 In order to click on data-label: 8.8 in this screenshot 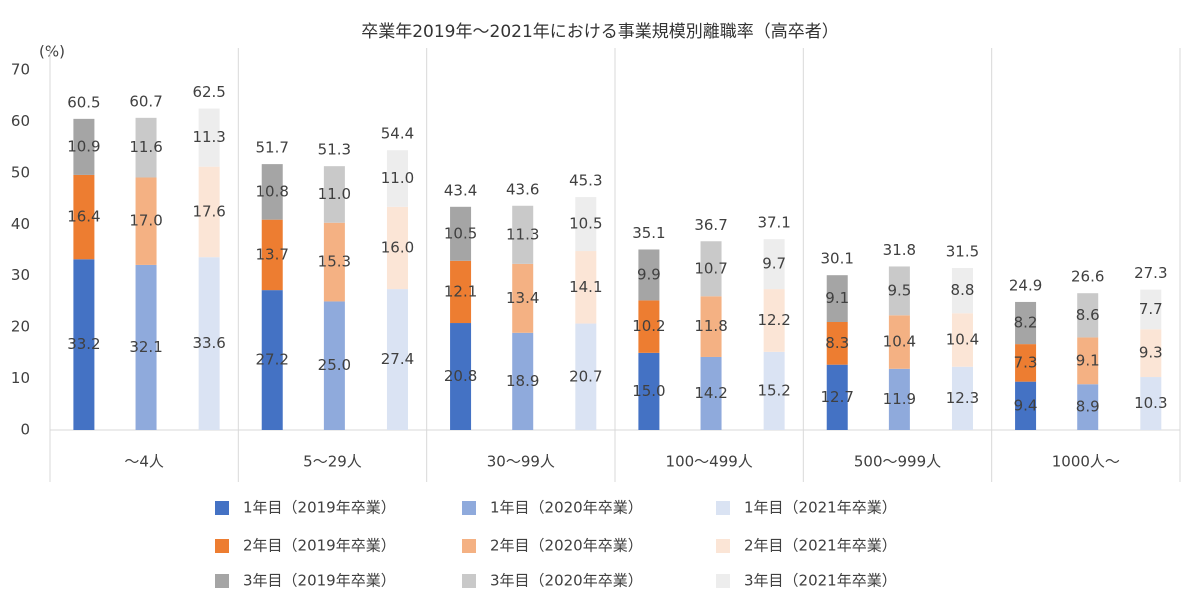, I will do `click(963, 290)`.